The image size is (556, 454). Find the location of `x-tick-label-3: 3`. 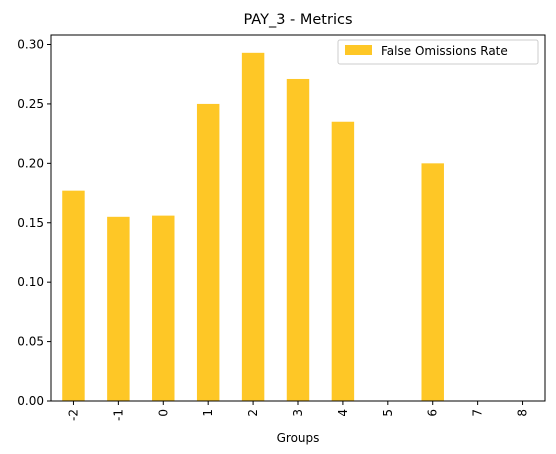

x-tick-label-3: 3 is located at coordinates (298, 413).